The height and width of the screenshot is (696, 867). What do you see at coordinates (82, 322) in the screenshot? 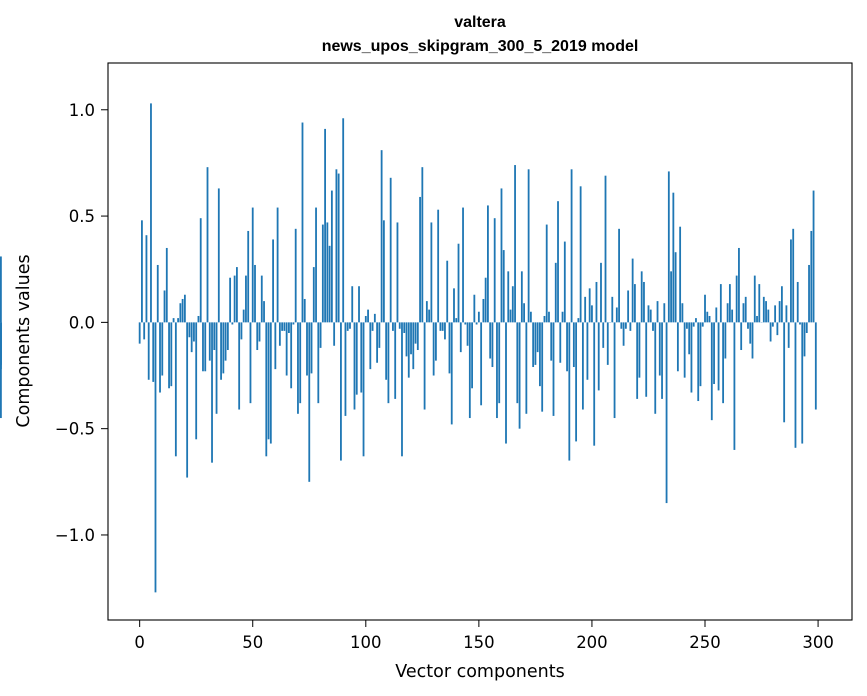
I see `y-tick-label-0-0: 0.0` at bounding box center [82, 322].